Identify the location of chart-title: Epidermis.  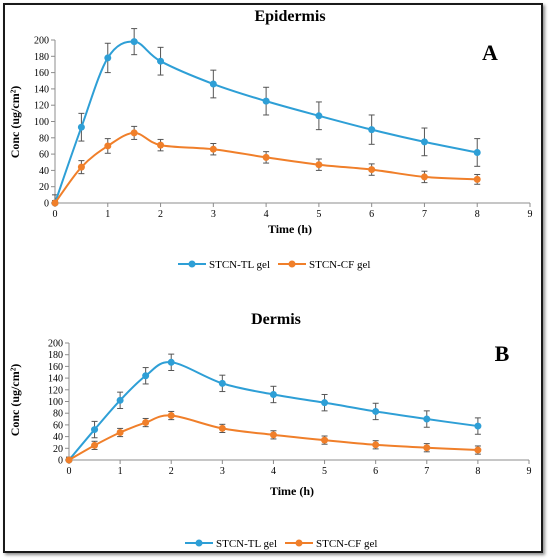
(289, 16).